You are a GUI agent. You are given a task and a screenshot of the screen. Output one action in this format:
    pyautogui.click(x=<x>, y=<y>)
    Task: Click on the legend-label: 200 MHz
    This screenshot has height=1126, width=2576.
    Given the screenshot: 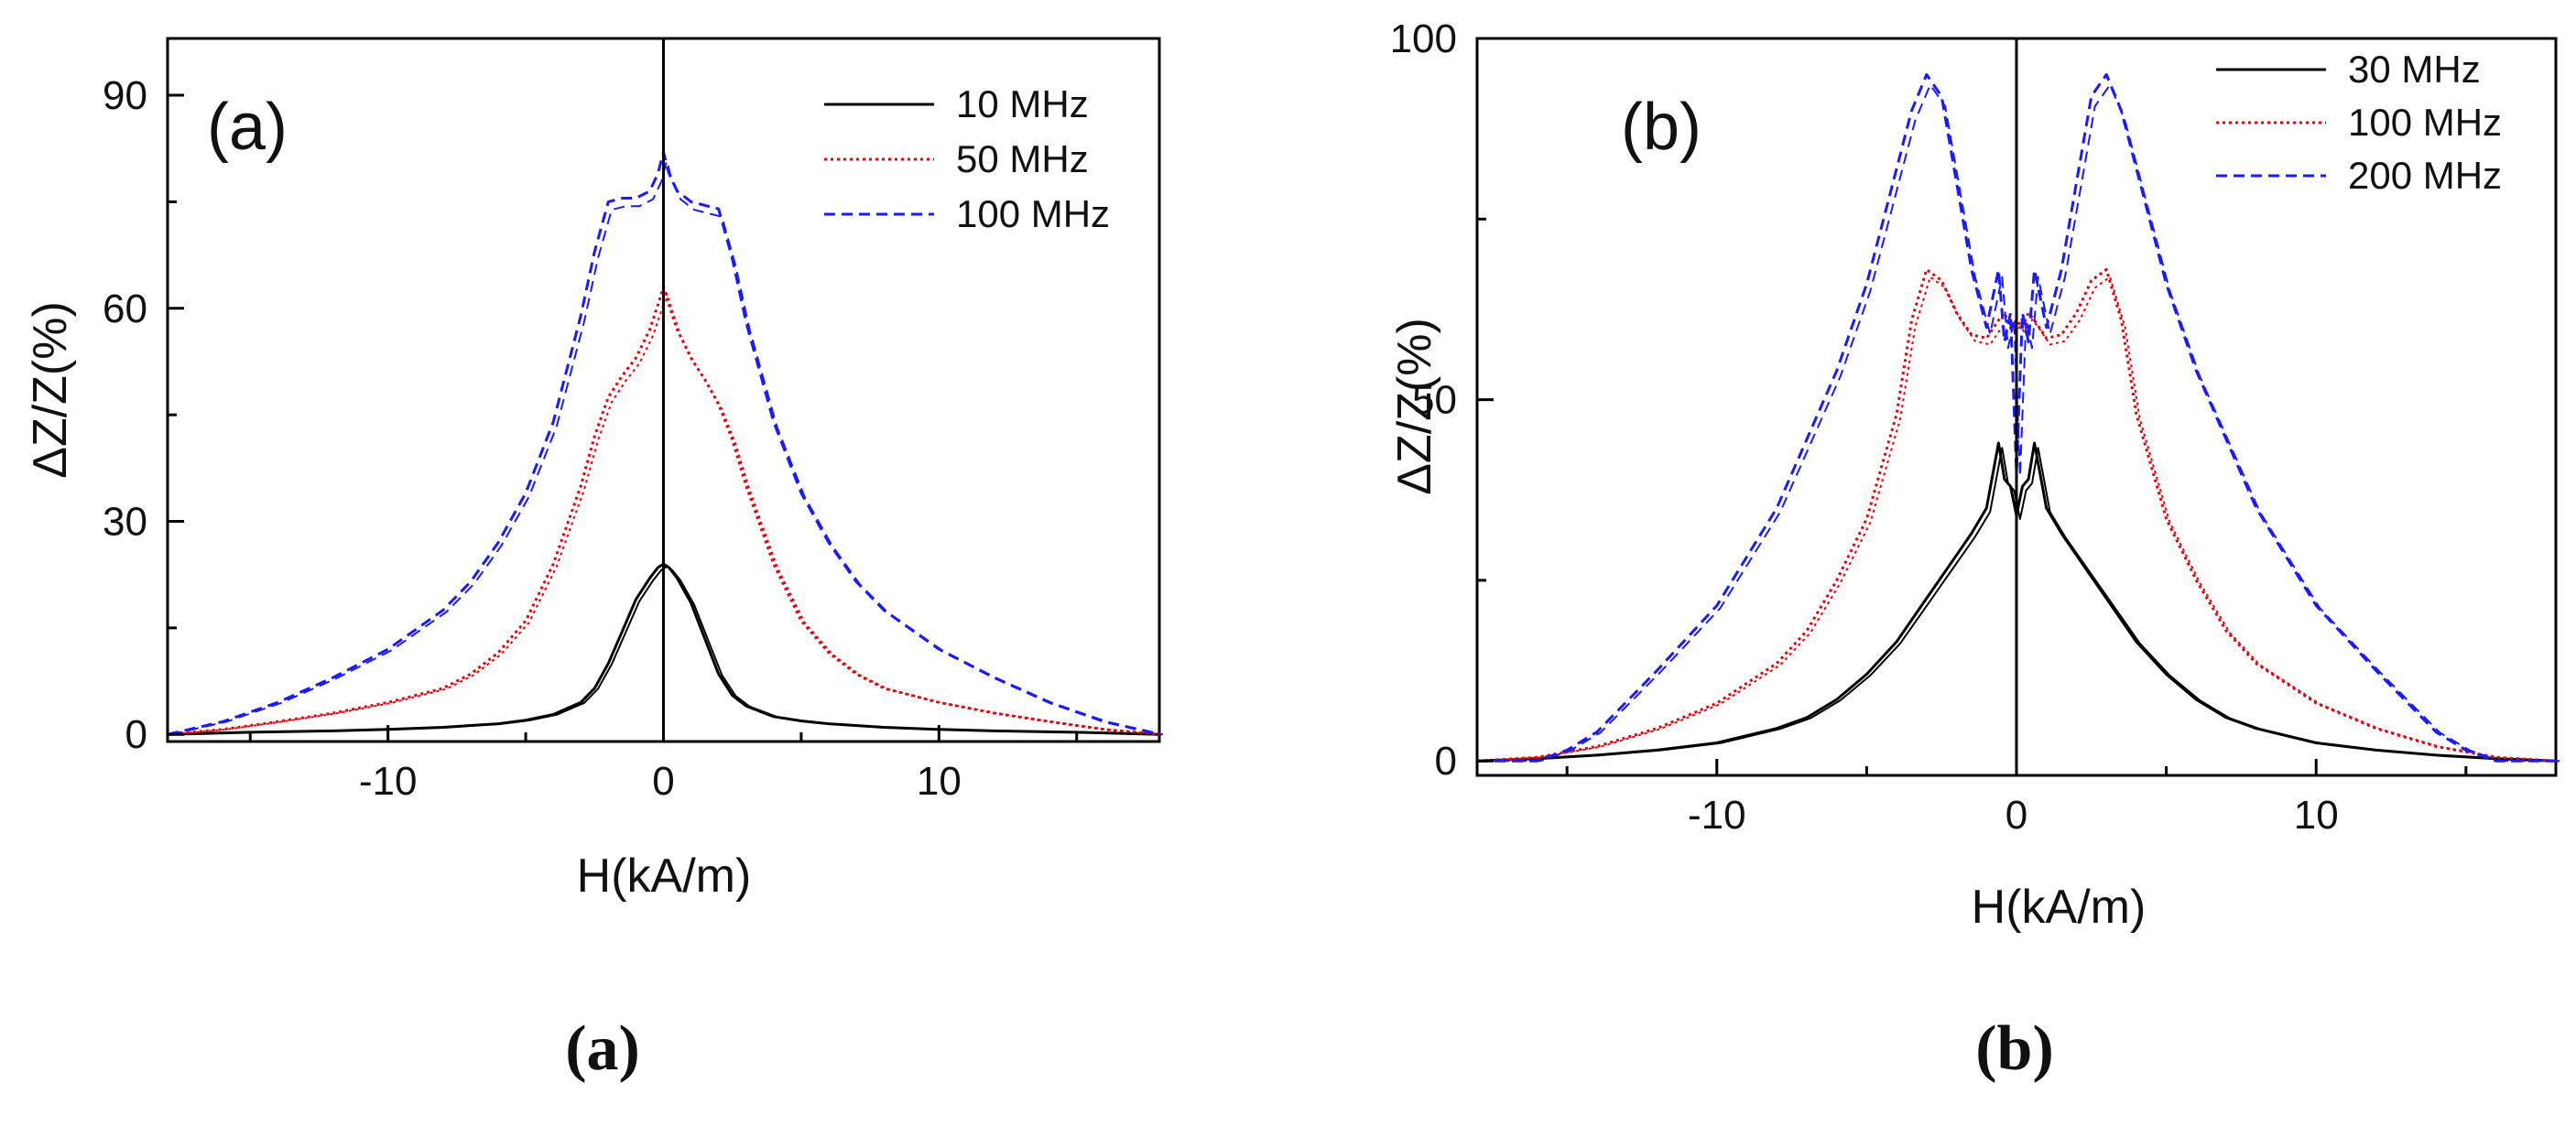 What is the action you would take?
    pyautogui.click(x=2425, y=175)
    